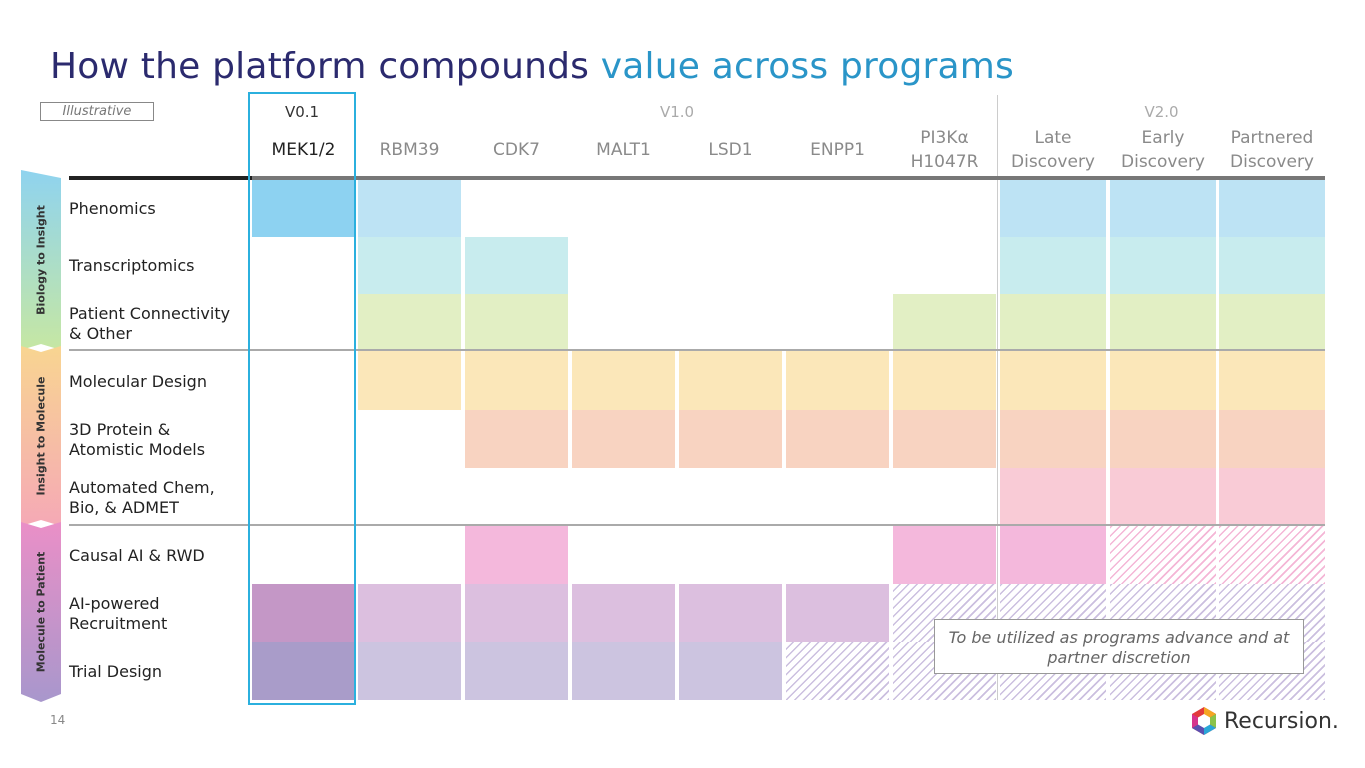 This screenshot has height=768, width=1365. What do you see at coordinates (409, 613) in the screenshot?
I see `grid-cell-r7-c1` at bounding box center [409, 613].